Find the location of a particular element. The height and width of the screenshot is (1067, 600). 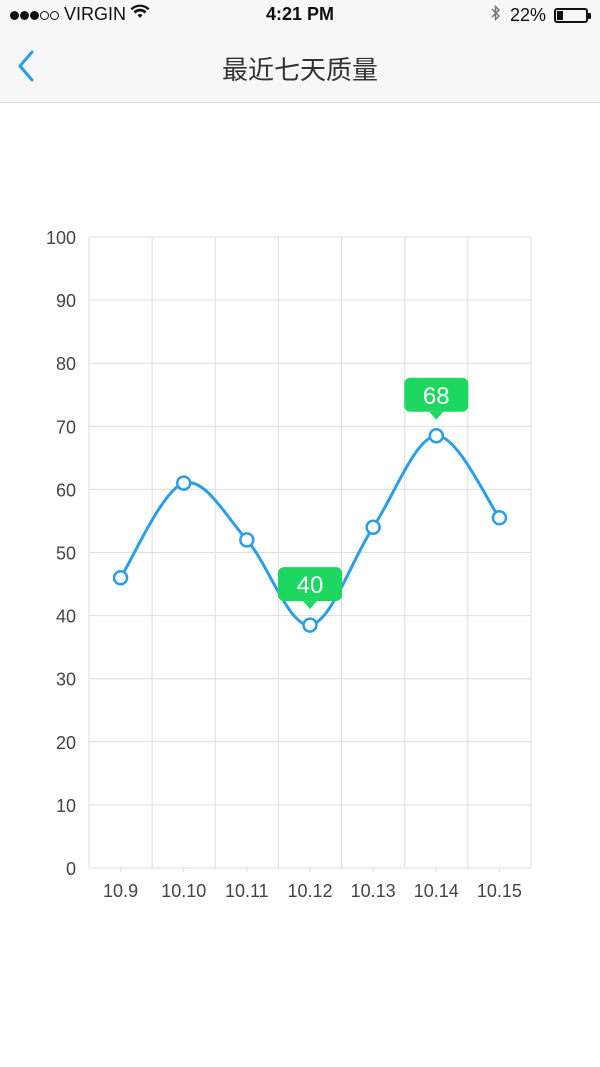

battery-percentage: 22% is located at coordinates (527, 15).